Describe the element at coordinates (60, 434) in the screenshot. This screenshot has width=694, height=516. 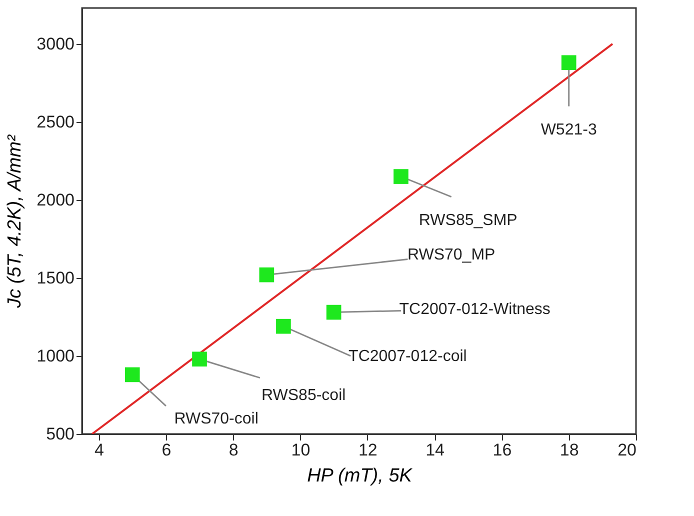
I see `y-tick-label: 500` at that location.